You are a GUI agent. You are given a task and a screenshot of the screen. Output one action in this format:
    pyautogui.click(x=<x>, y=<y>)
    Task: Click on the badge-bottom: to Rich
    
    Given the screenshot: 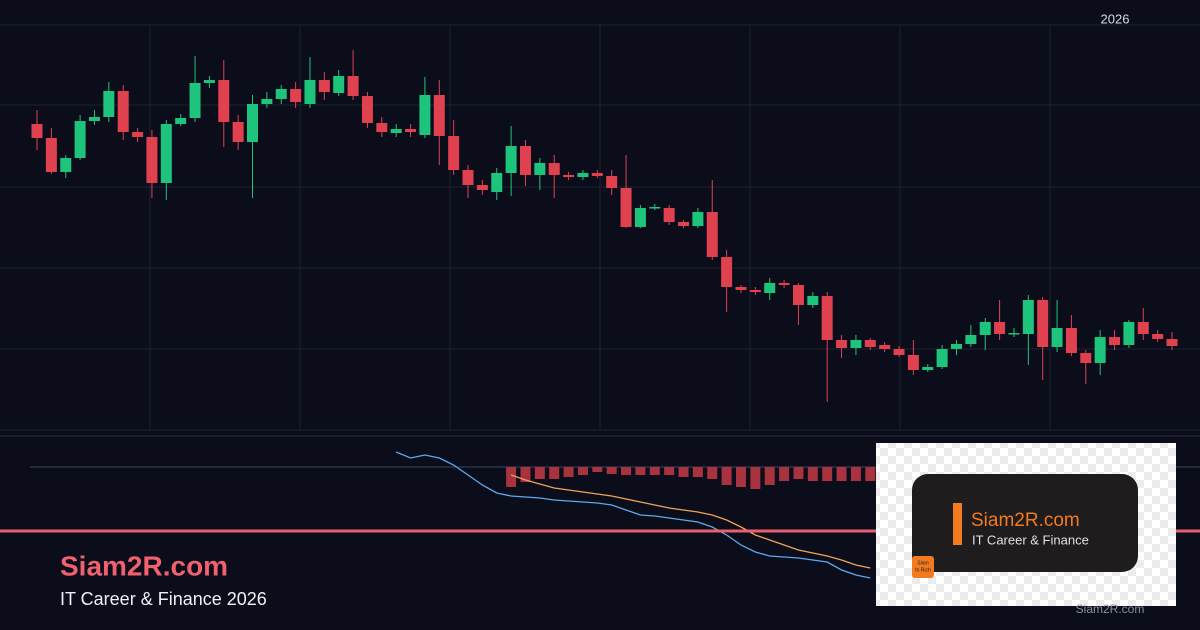 What is the action you would take?
    pyautogui.click(x=923, y=570)
    